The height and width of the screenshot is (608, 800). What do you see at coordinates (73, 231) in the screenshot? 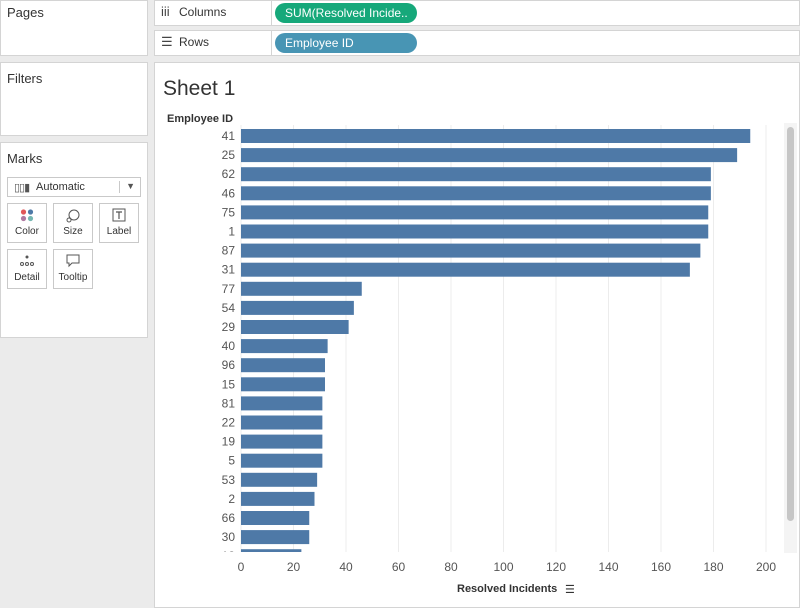
I see `size-button-label: Size` at bounding box center [73, 231].